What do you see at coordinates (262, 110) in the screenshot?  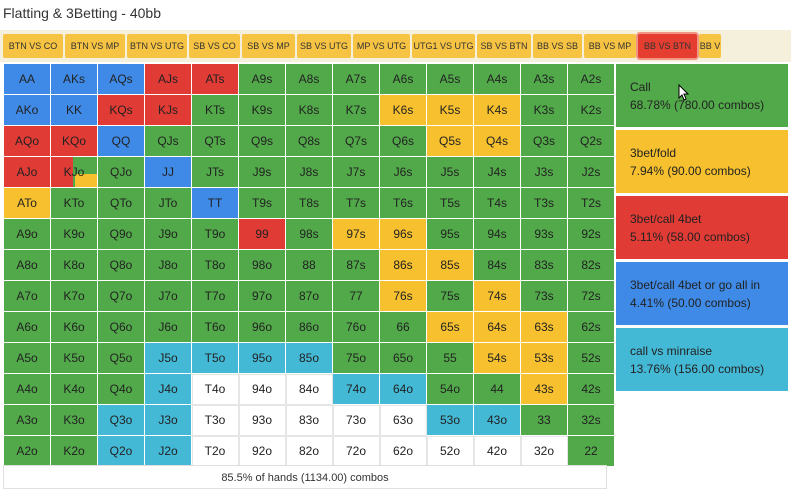 I see `hand-cell-K9s: K9s` at bounding box center [262, 110].